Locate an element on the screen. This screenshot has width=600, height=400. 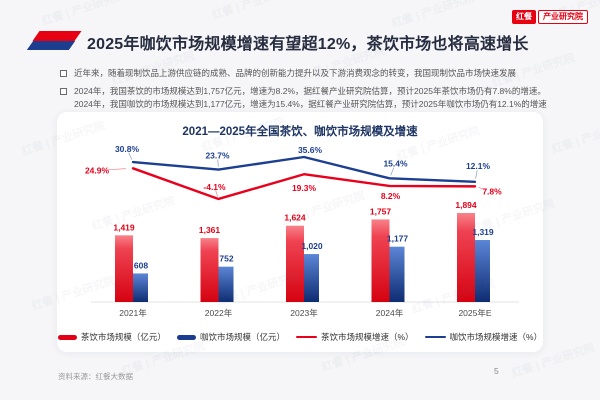
bar-label-tea: 1,361 is located at coordinates (210, 230).